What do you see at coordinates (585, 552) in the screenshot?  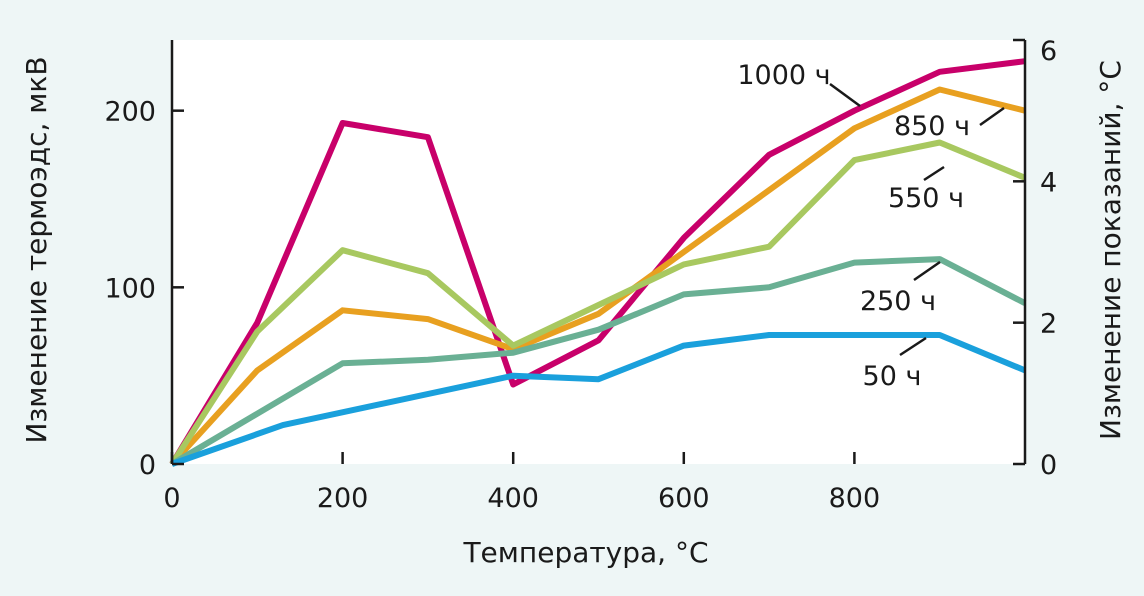 I see `x-axis-title: Температура, °C` at bounding box center [585, 552].